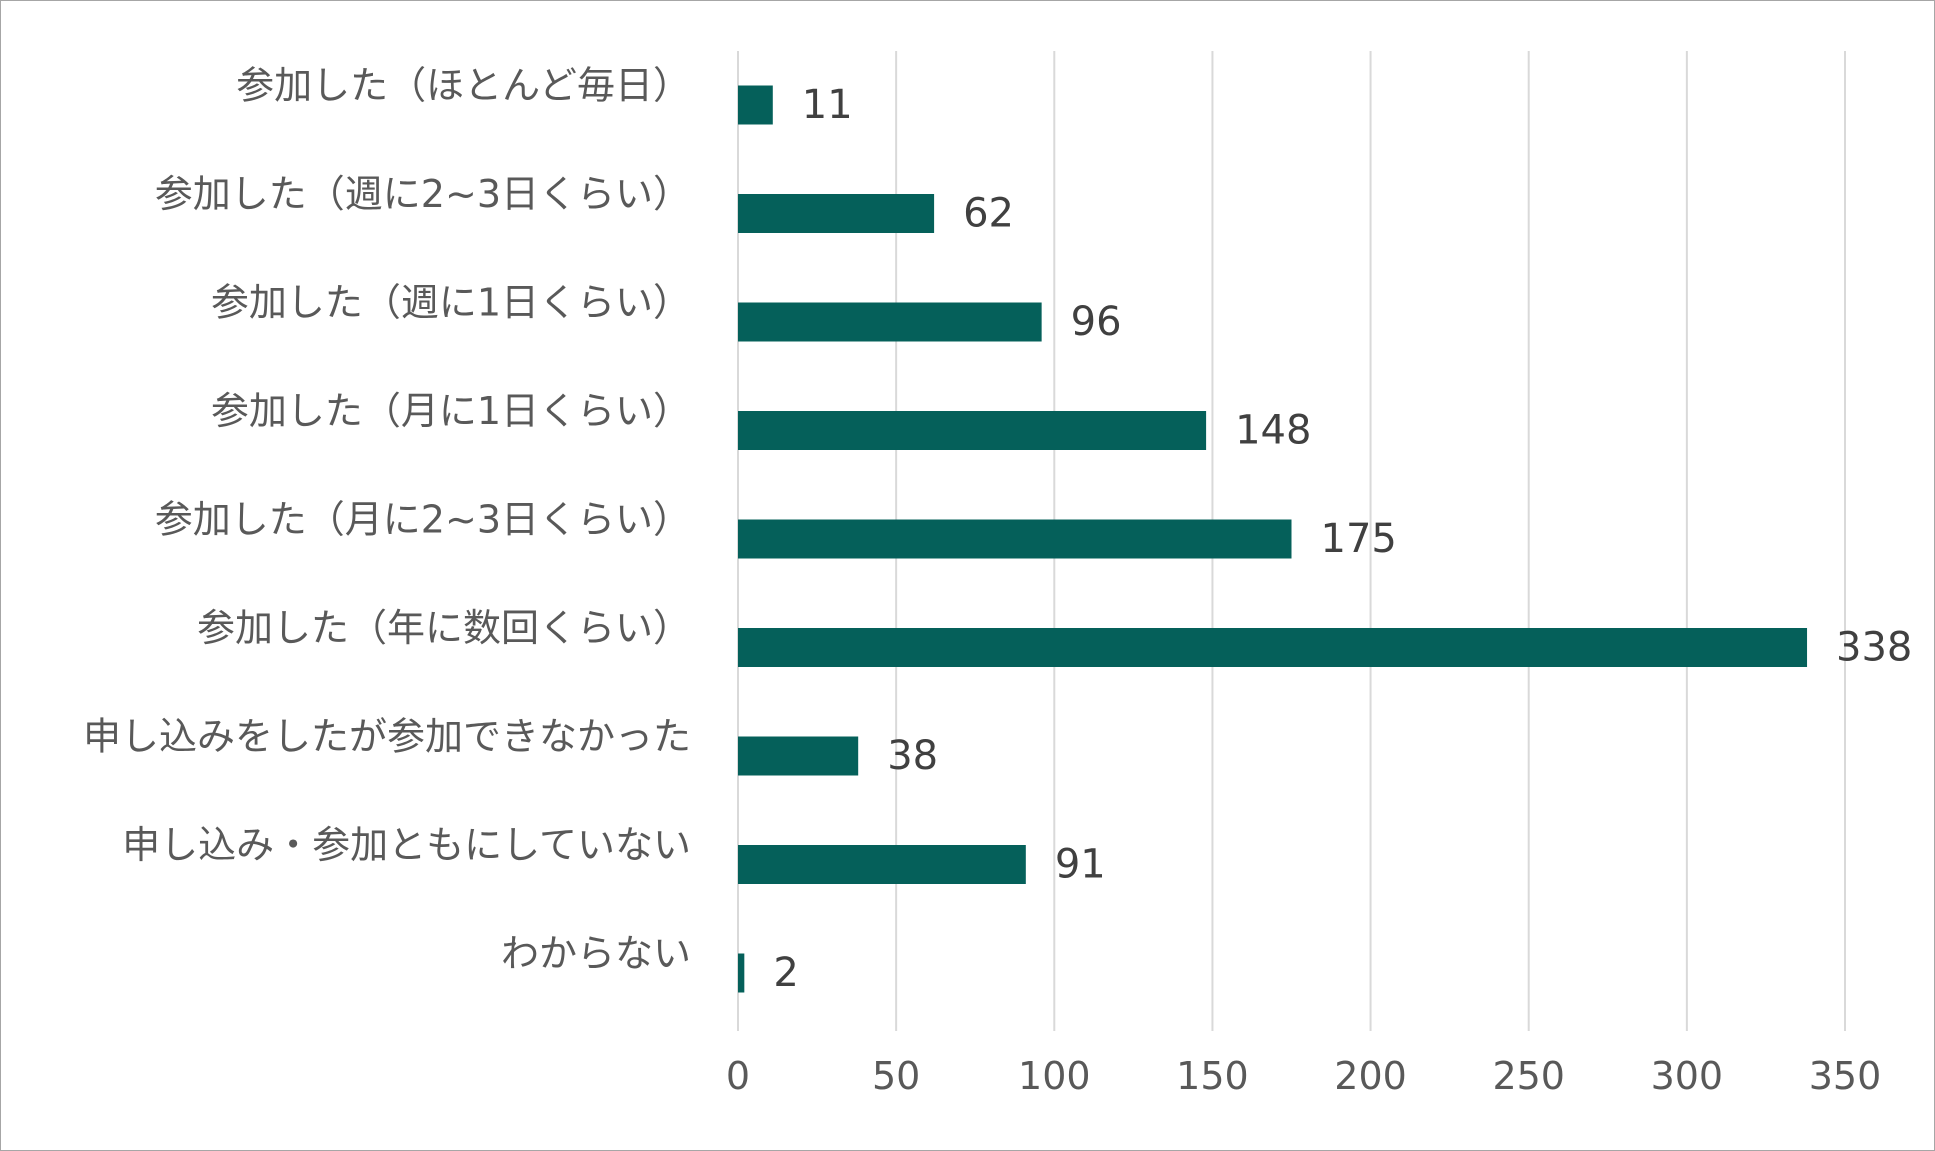 The image size is (1935, 1151). What do you see at coordinates (988, 214) in the screenshot?
I see `data-label: 62` at bounding box center [988, 214].